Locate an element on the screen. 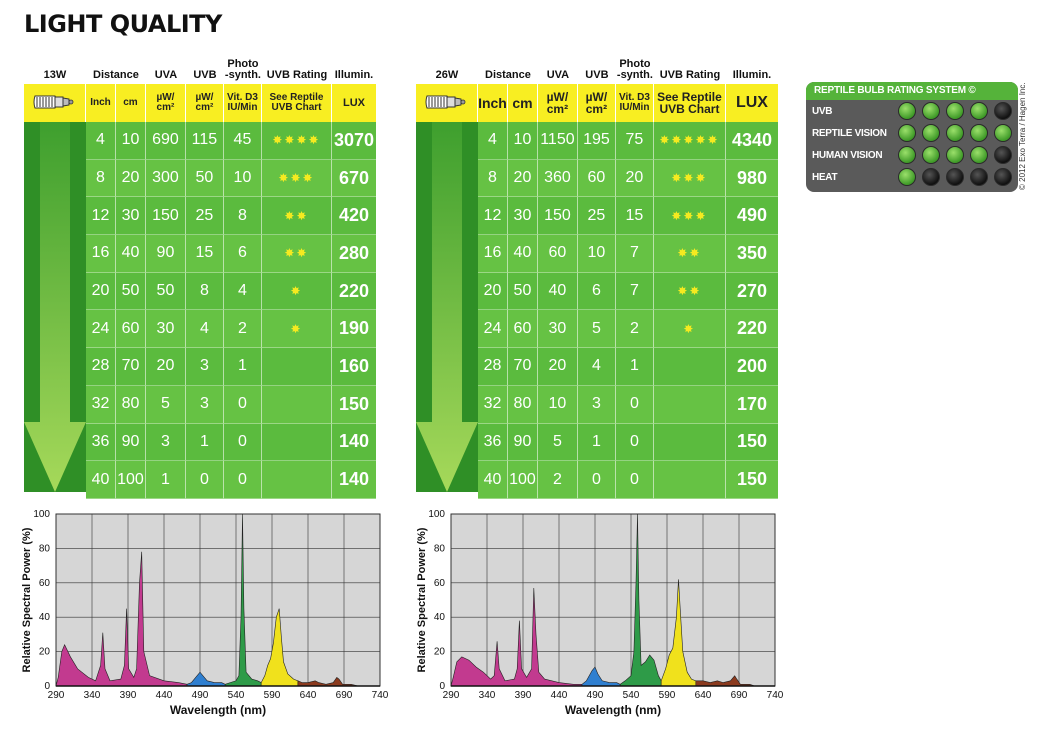  cell-uva: 60 is located at coordinates (557, 254).